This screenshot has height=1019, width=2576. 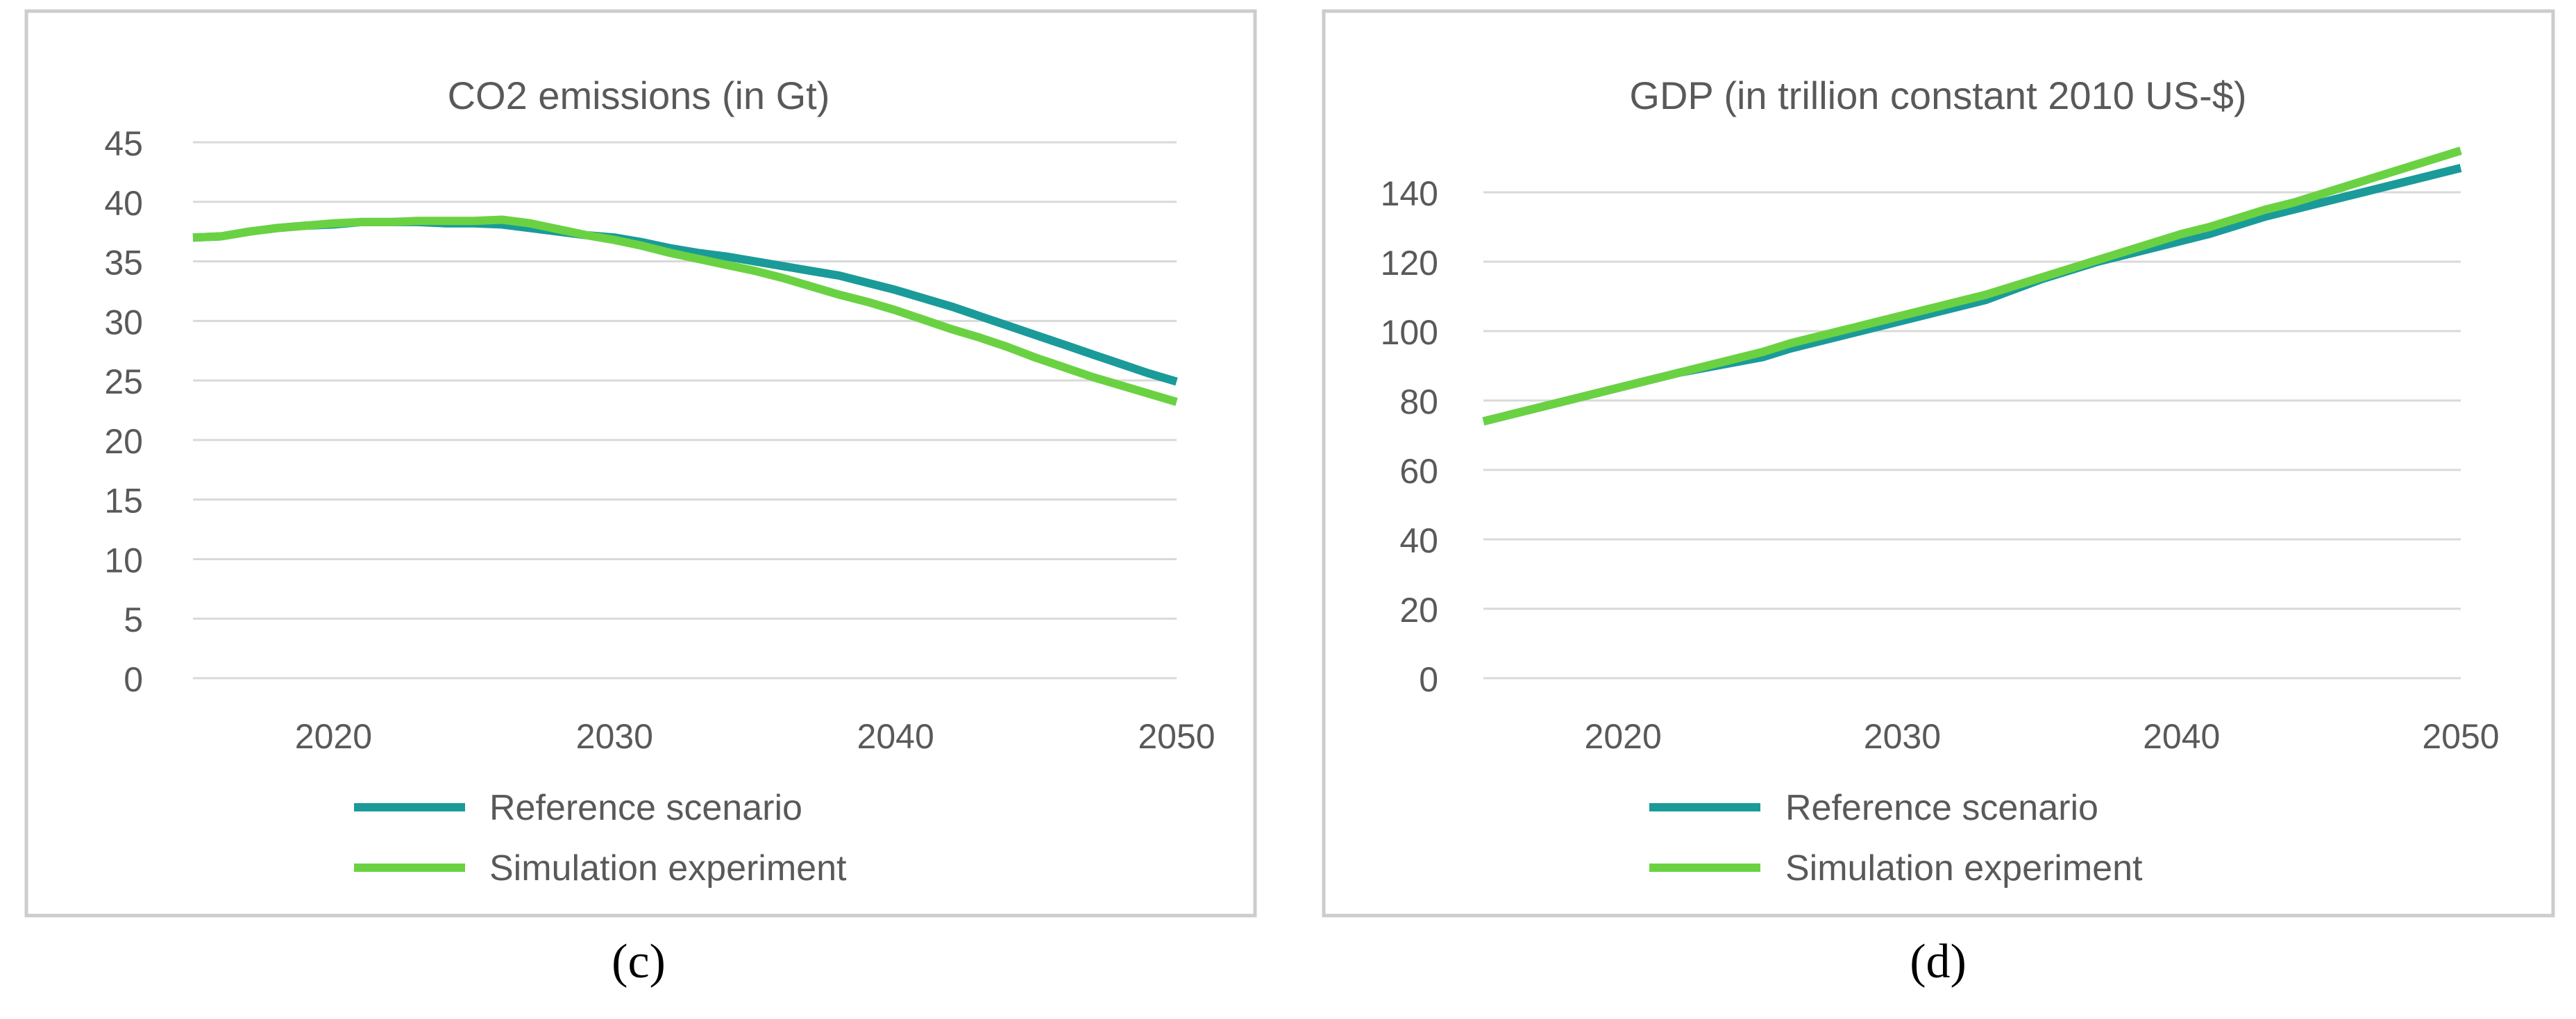 What do you see at coordinates (639, 961) in the screenshot?
I see `panel-label: (c)` at bounding box center [639, 961].